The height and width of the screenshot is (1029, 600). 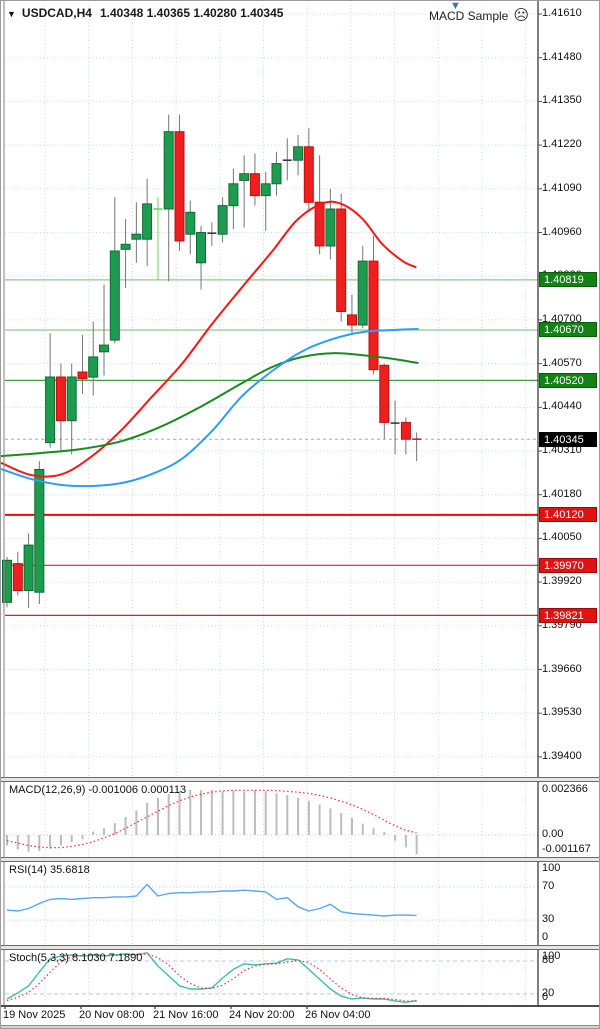 What do you see at coordinates (562, 450) in the screenshot?
I see `price-tick-label: 1.40310` at bounding box center [562, 450].